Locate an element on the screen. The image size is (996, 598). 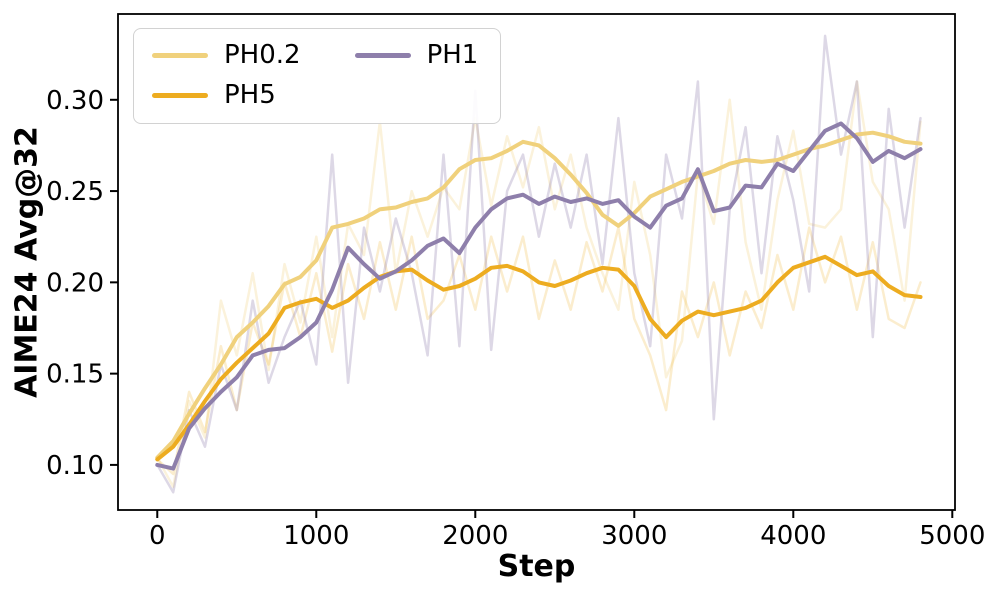
x-tick-label: 0 is located at coordinates (157, 536).